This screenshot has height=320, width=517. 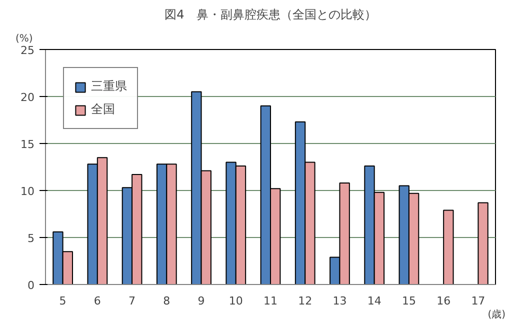 What do you see at coordinates (31, 238) in the screenshot?
I see `y-tick-label: 5` at bounding box center [31, 238].